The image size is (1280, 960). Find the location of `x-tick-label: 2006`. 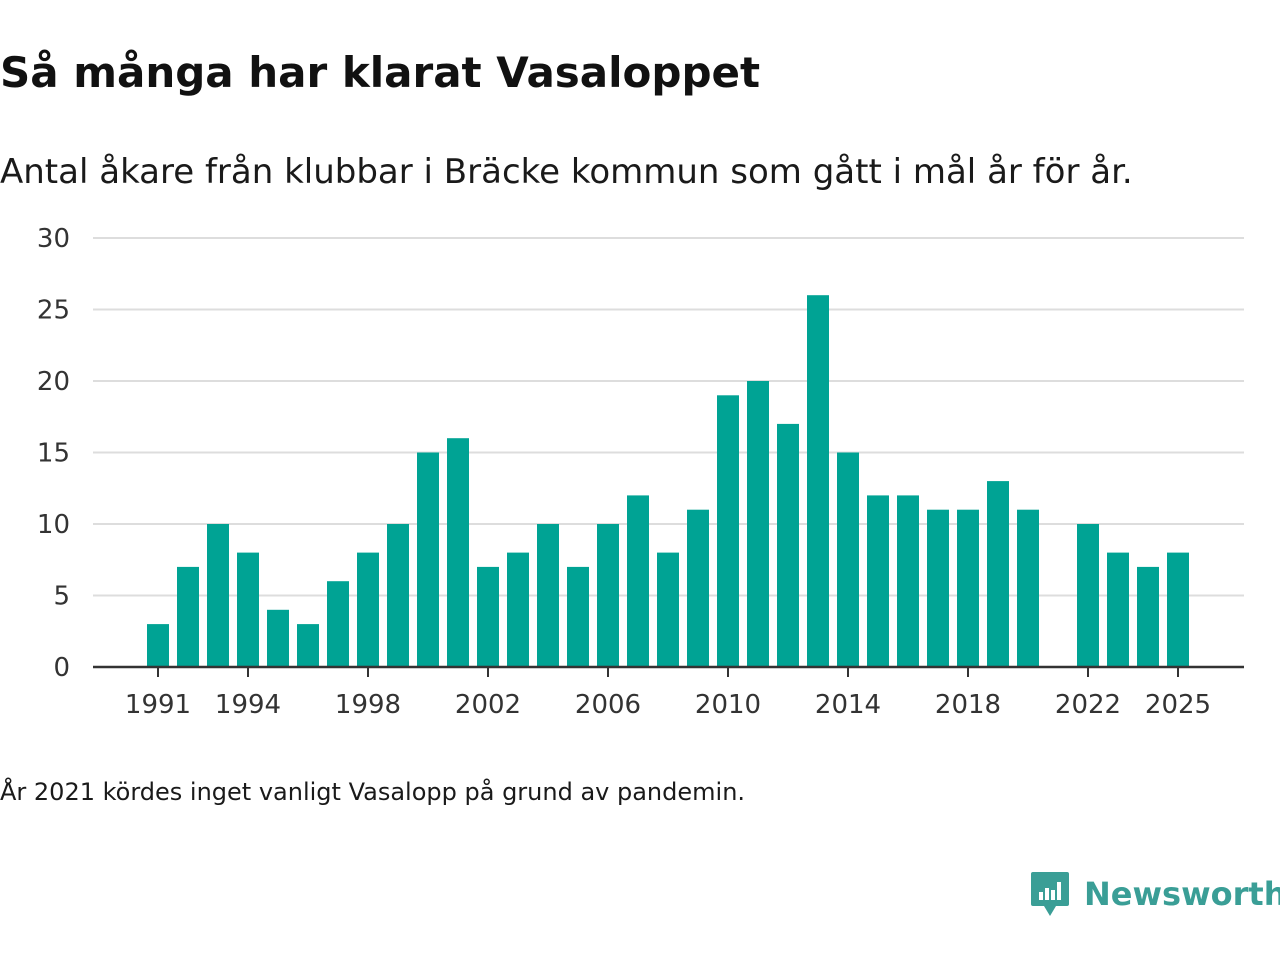

x-tick-label: 2006 is located at coordinates (608, 705).